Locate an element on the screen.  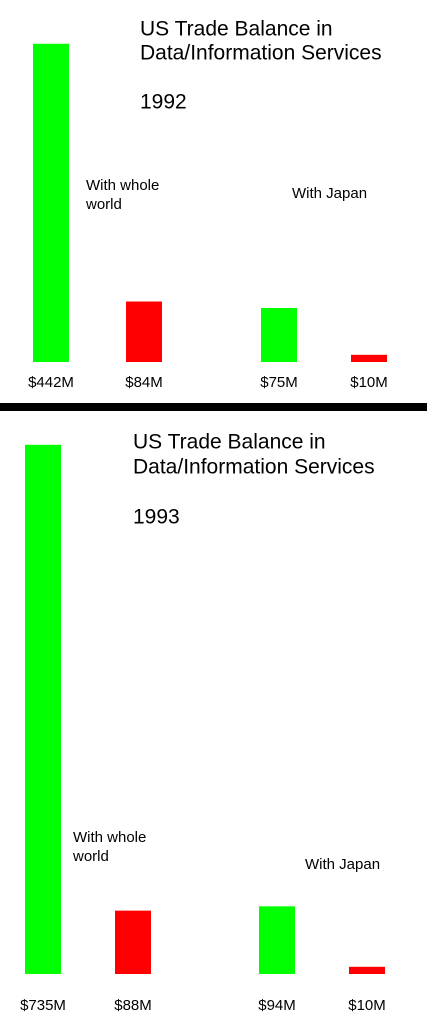
value-label: $84M is located at coordinates (144, 382).